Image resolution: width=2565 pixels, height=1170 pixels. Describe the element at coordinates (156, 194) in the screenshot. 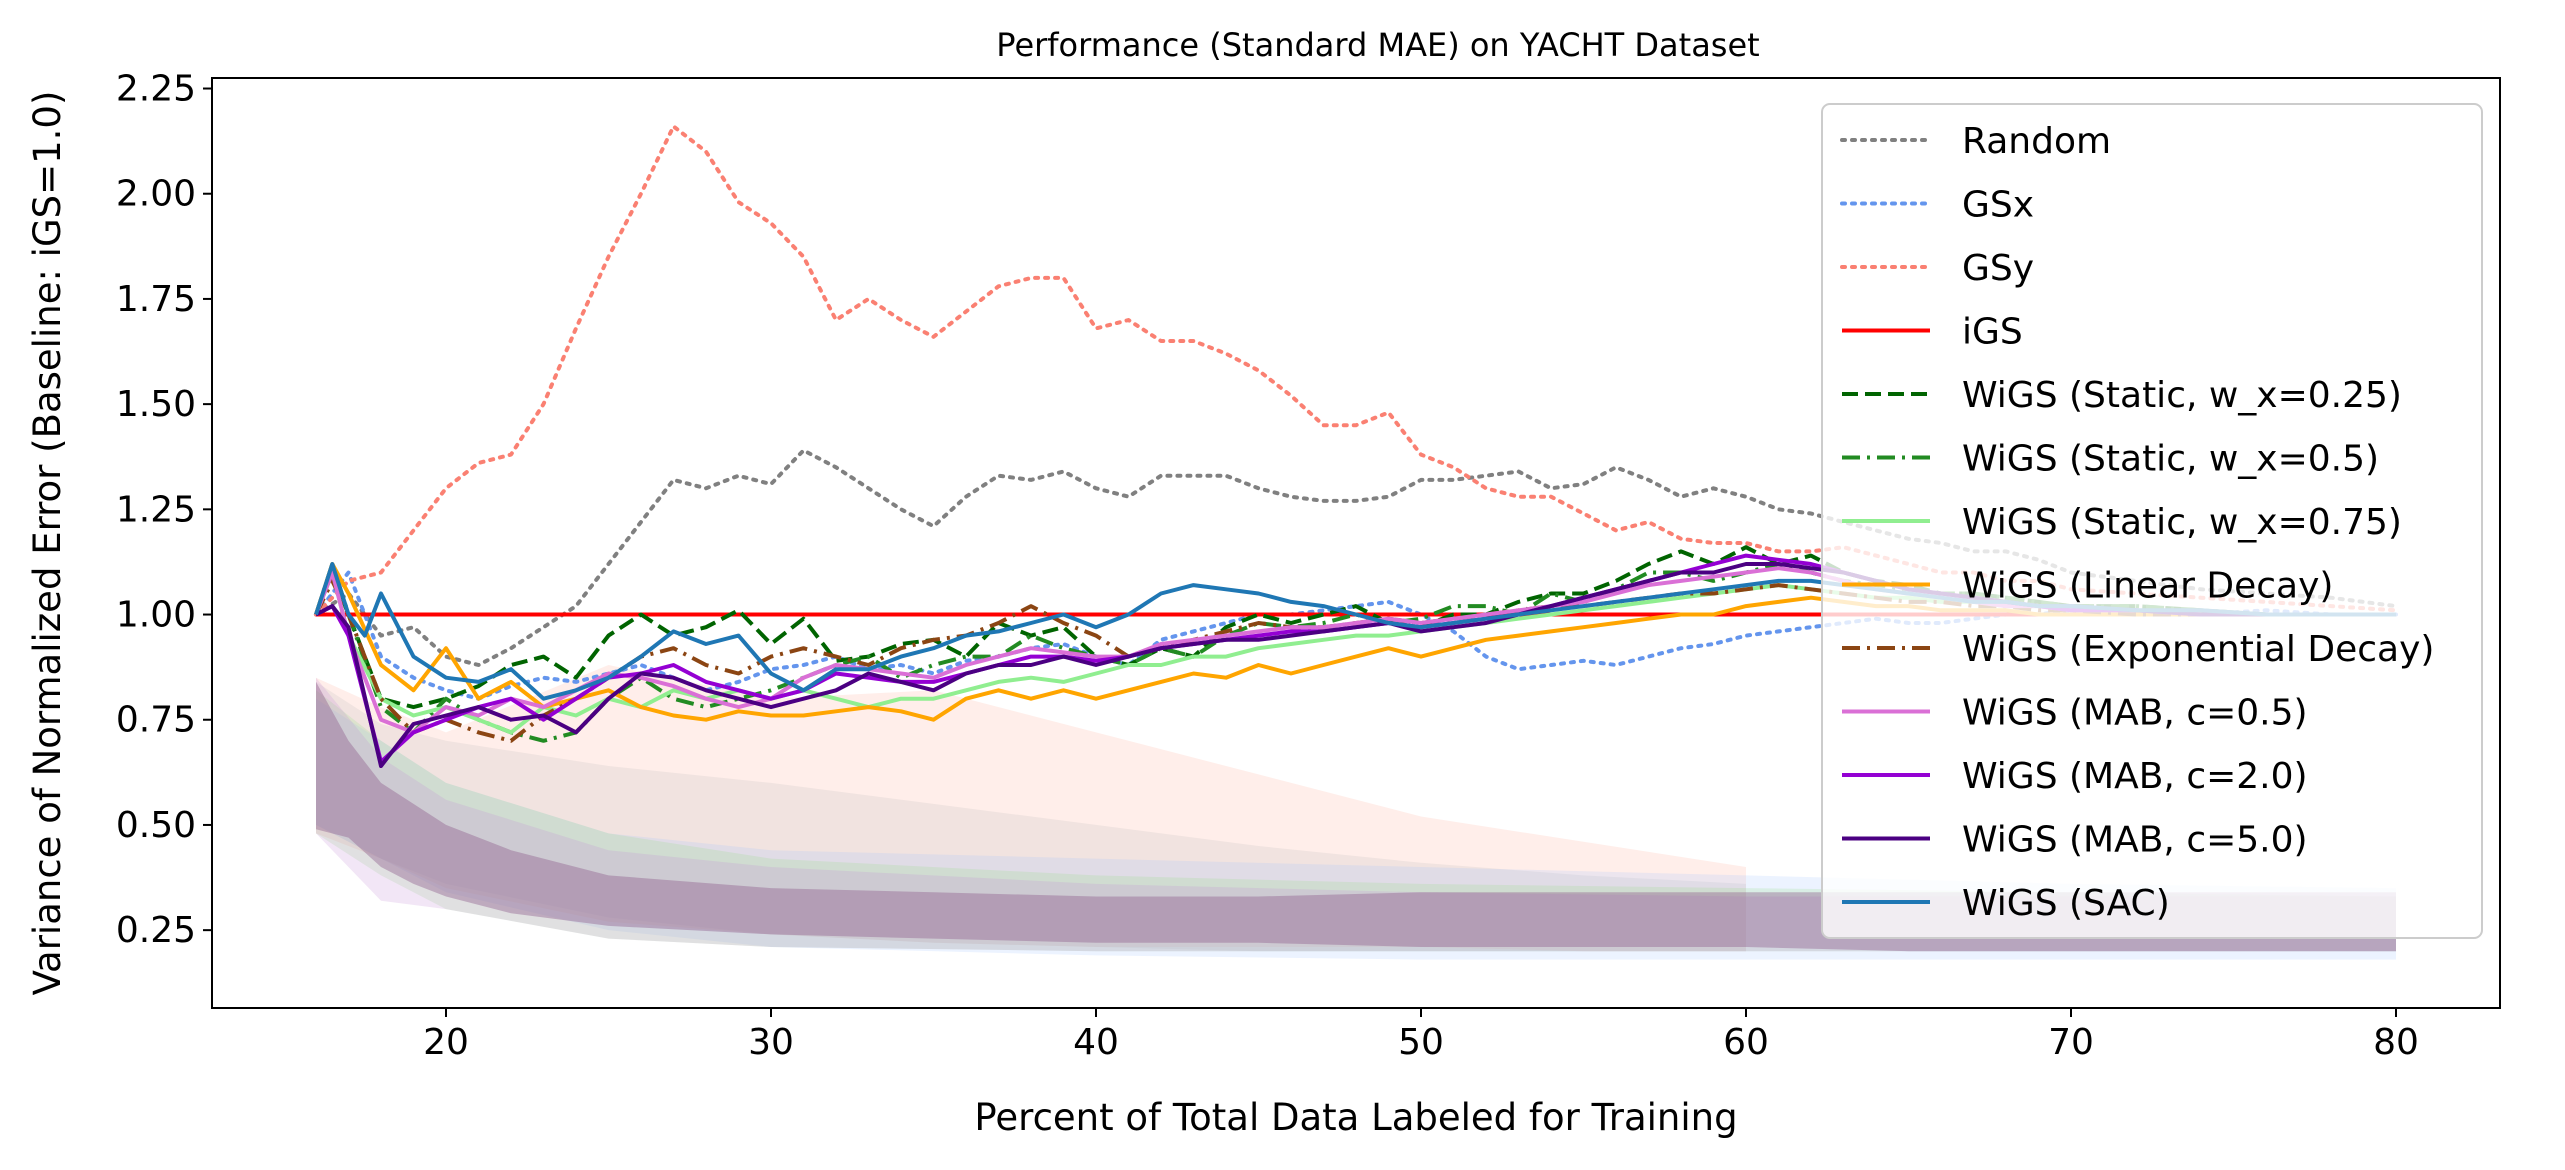

I see `y-tick-label: 2.00` at that location.